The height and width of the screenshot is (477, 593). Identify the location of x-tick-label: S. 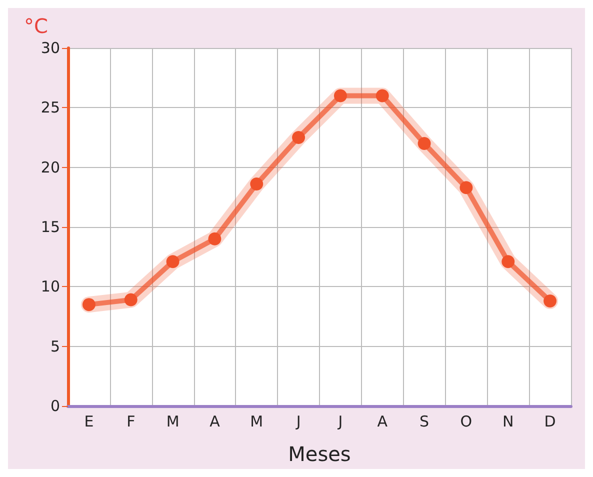
(425, 421).